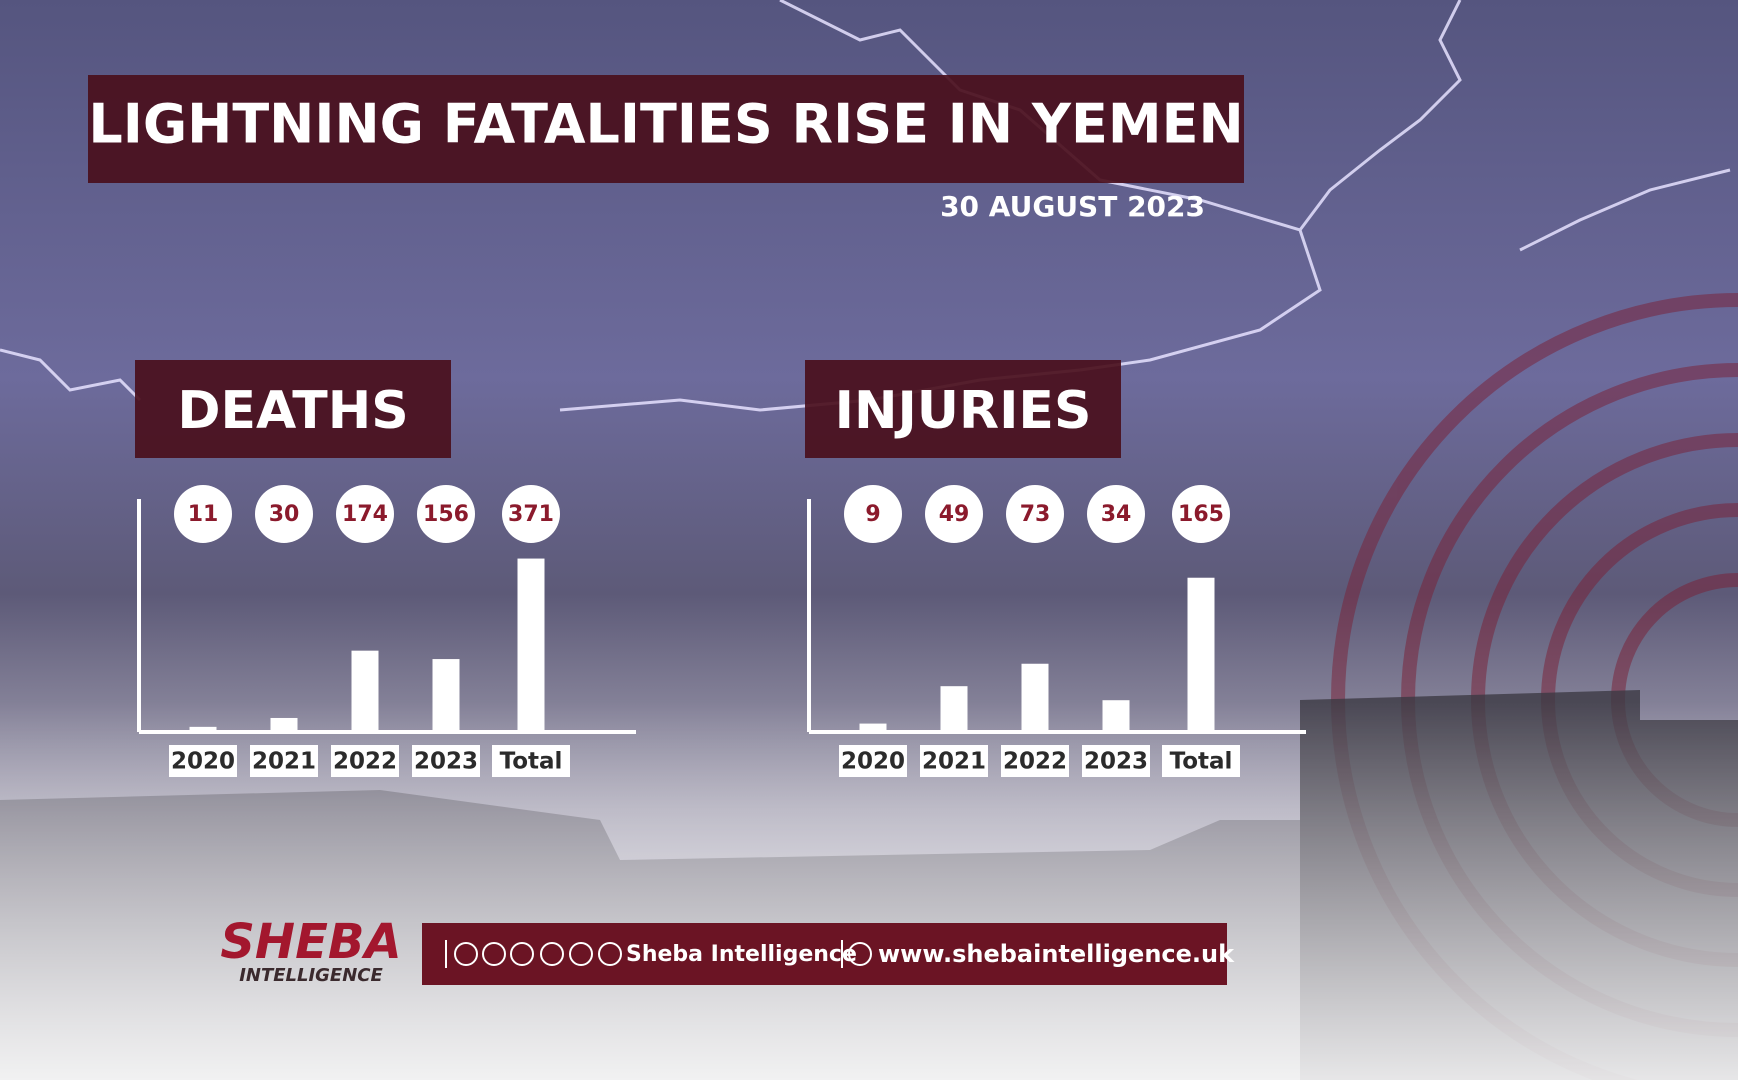 The image size is (1738, 1080). I want to click on value-label: 73, so click(1035, 514).